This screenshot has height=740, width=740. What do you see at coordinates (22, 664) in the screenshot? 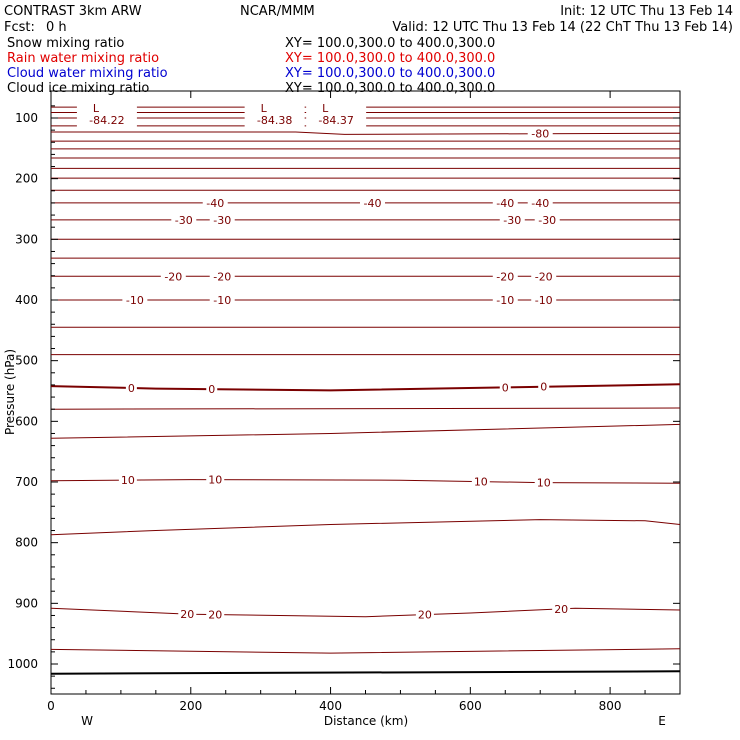
I see `y-tick-label: 1000` at bounding box center [22, 664].